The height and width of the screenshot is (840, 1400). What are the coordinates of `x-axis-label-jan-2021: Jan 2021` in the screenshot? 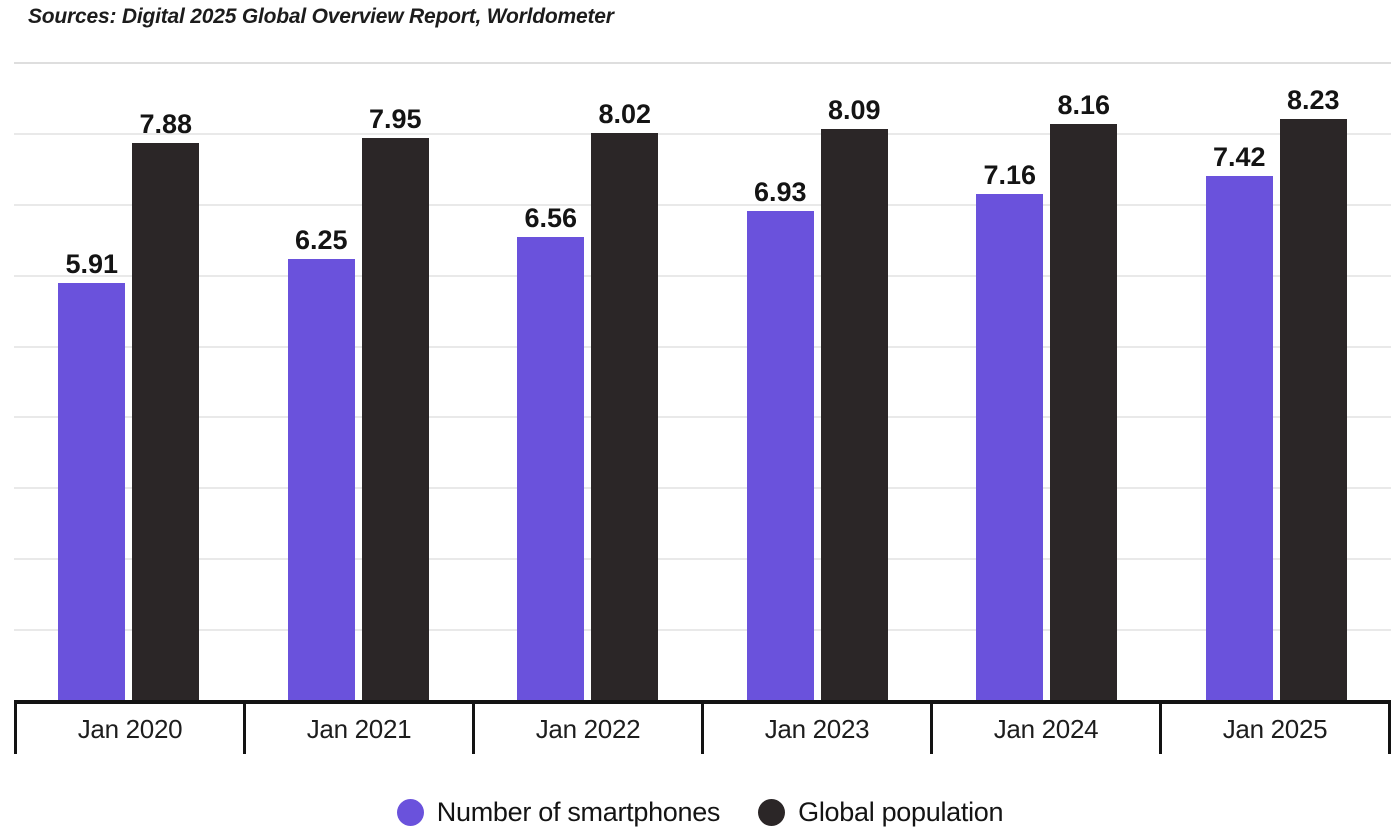 It's located at (357, 729).